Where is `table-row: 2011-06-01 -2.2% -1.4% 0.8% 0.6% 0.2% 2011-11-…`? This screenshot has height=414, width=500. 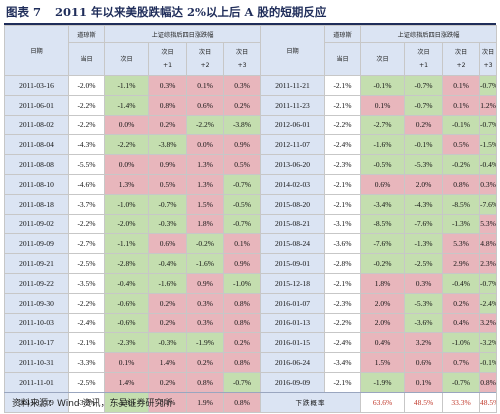 table-row: 2011-06-01 -2.2% -1.4% 0.8% 0.6% 0.2% 2011-11-… is located at coordinates (250, 105).